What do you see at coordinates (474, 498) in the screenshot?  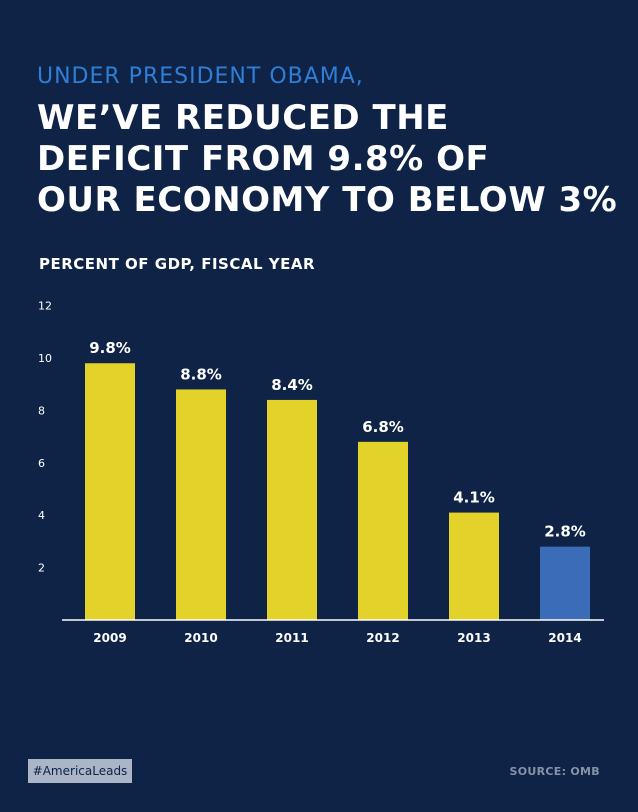 I see `bar-value-label: 4.1%` at bounding box center [474, 498].